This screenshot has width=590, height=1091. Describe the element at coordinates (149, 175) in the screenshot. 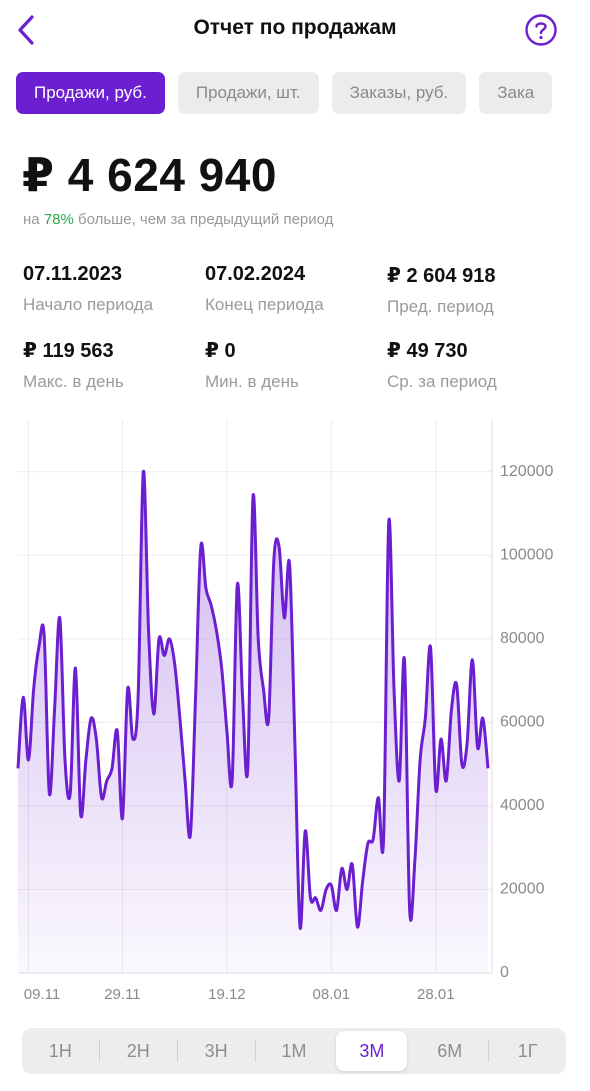

I see `total-sales: ₽ 4 624 940` at that location.